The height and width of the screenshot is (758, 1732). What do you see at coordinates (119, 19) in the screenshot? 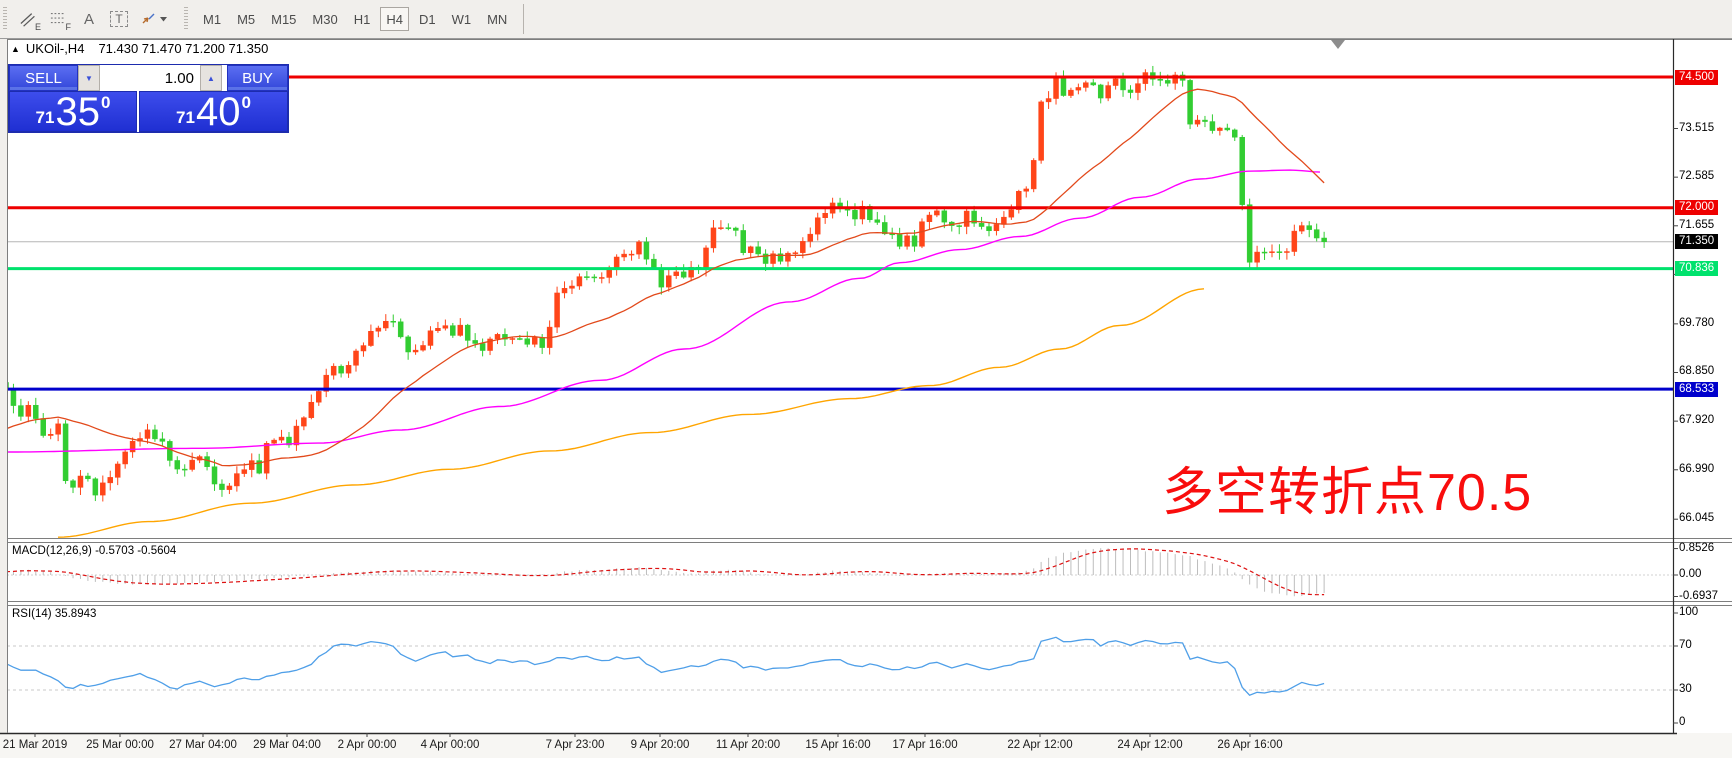
I see `text-label-icon: T` at bounding box center [119, 19].